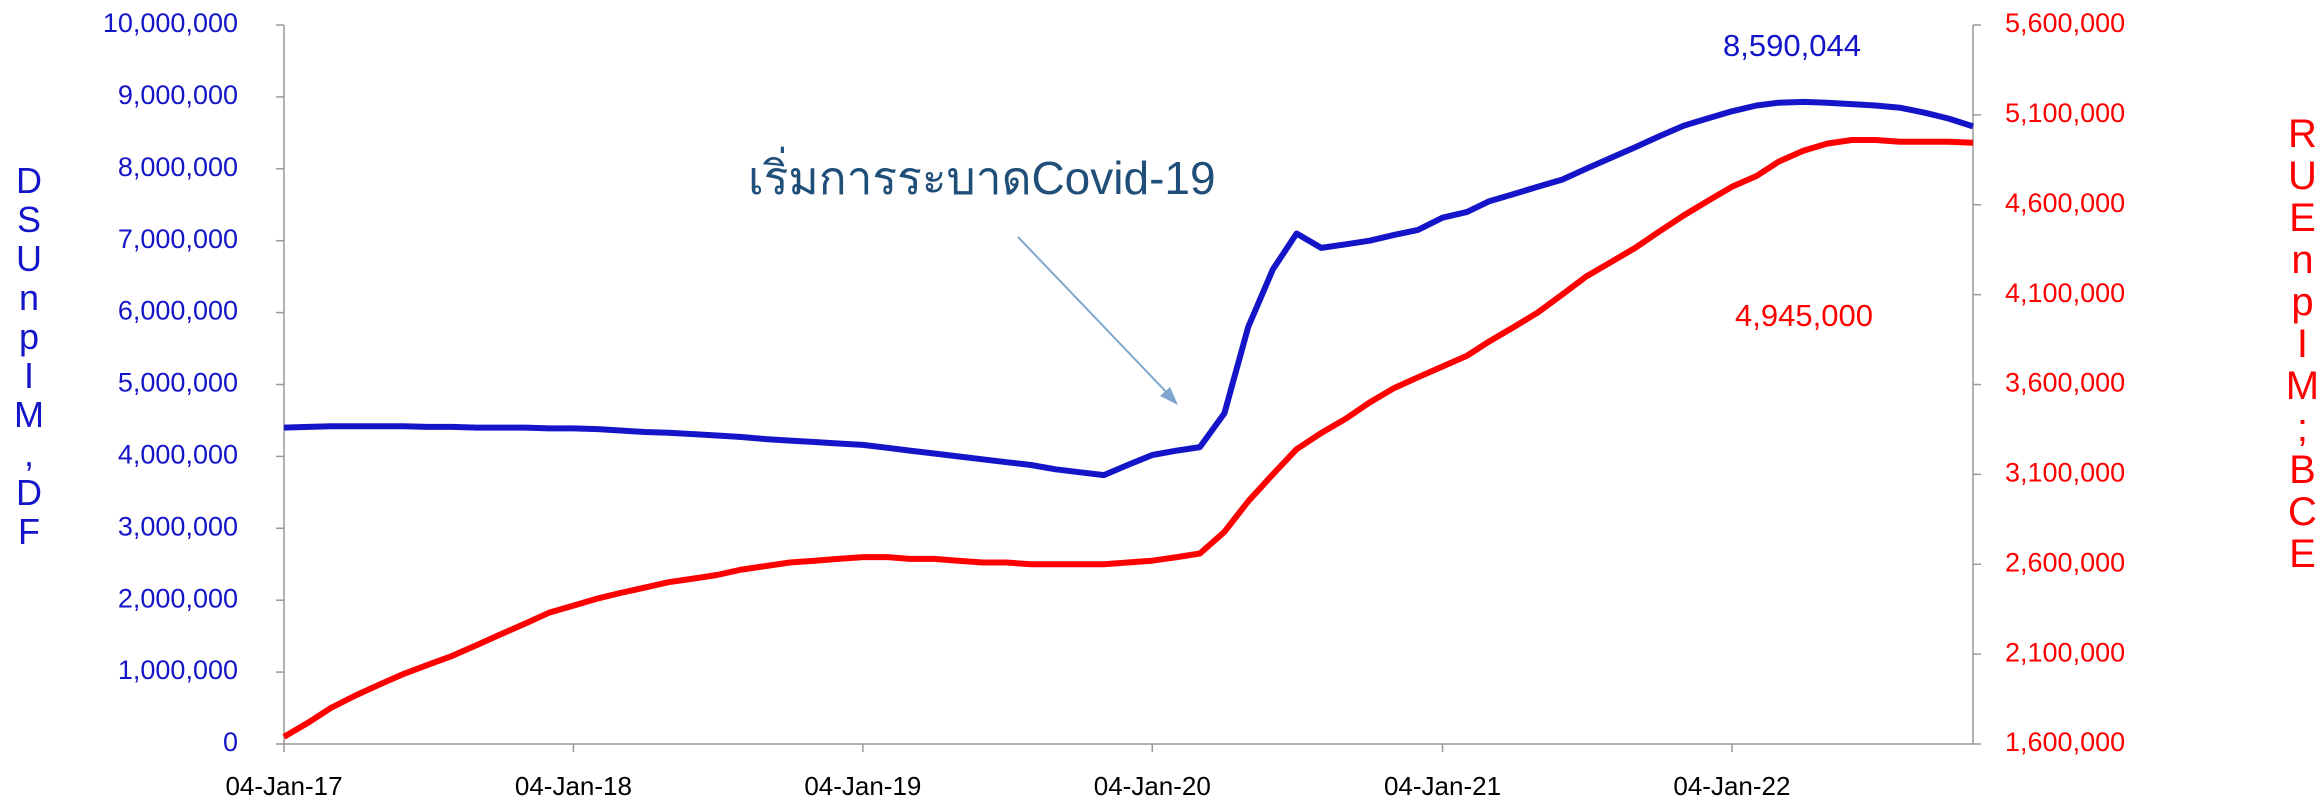 This screenshot has width=2320, height=805. I want to click on x-tick-label: 04-Jan-18, so click(573, 786).